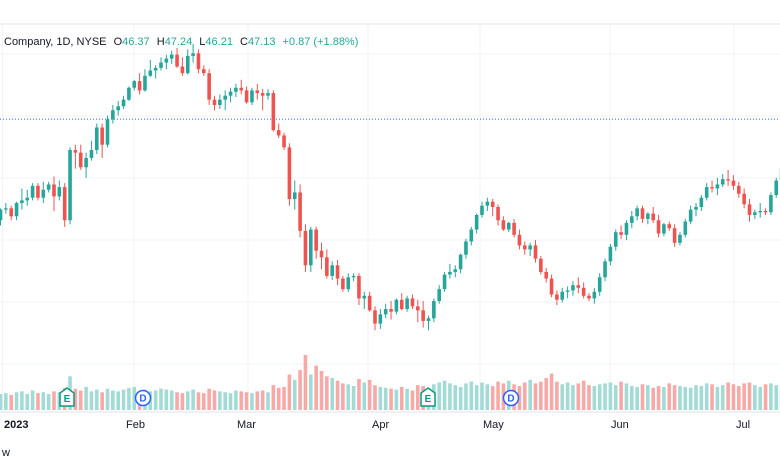 The height and width of the screenshot is (470, 780). What do you see at coordinates (510, 399) in the screenshot?
I see `dividend-label: D` at bounding box center [510, 399].